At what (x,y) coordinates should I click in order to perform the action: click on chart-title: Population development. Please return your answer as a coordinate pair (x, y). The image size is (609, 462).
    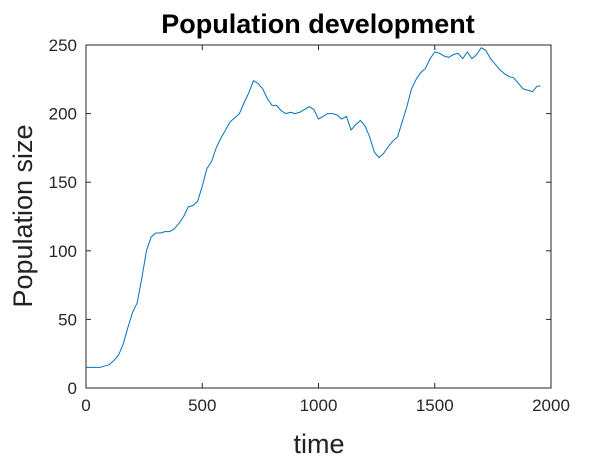
    Looking at the image, I should click on (318, 24).